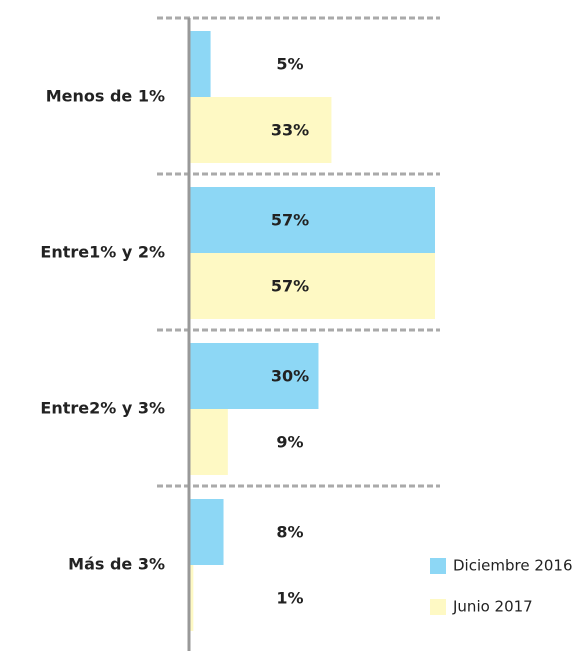 The image size is (574, 651). I want to click on legend-label: Diciembre 2016, so click(513, 566).